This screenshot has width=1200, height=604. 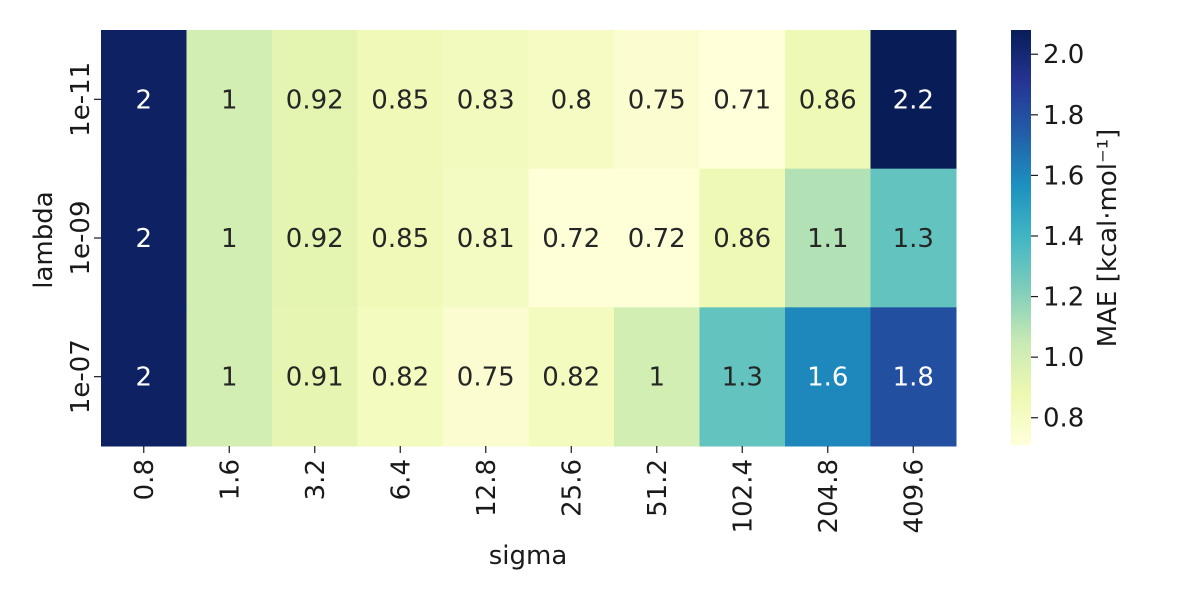 I want to click on colorbar-label: MAE [kcal·mol⁻¹], so click(x=1108, y=238).